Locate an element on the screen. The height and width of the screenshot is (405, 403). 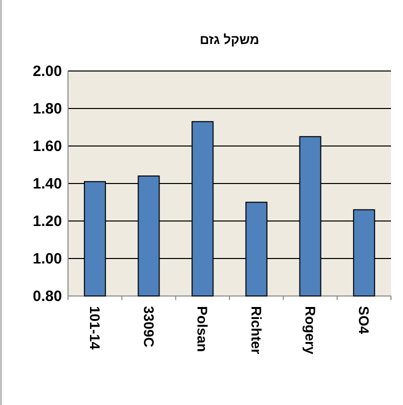
x-tick-label: SO4 is located at coordinates (364, 320).